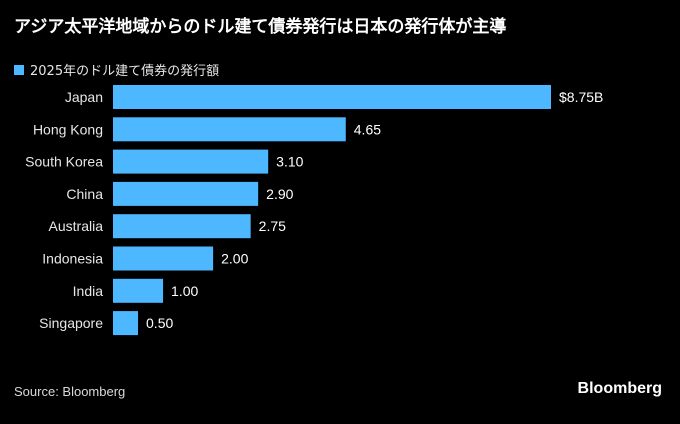 This screenshot has height=424, width=680. Describe the element at coordinates (191, 161) in the screenshot. I see `bar-south-korea` at that location.